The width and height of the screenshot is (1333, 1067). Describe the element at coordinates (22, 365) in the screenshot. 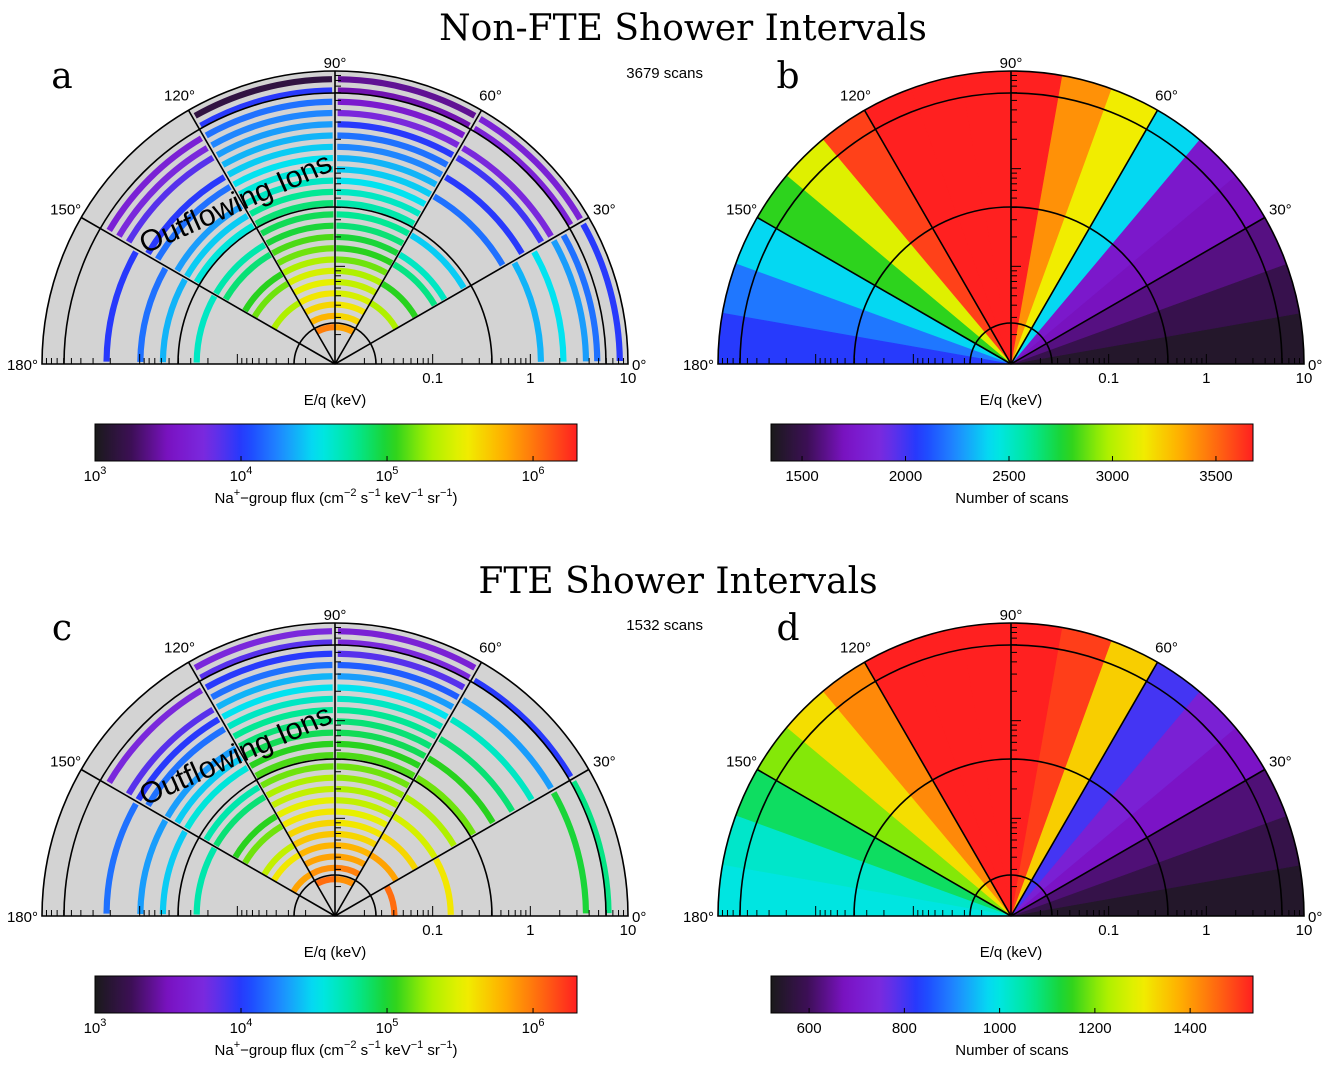

I see `angle-label: 180°` at that location.